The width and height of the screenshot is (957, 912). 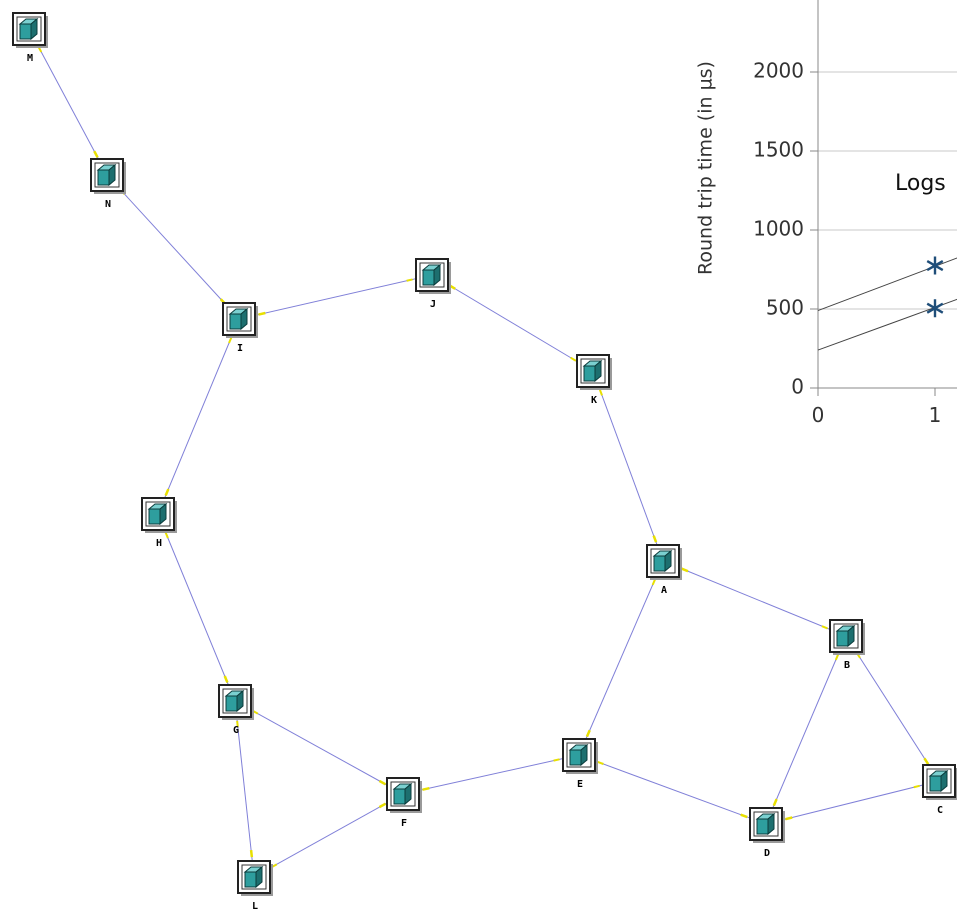 What do you see at coordinates (778, 2) in the screenshot?
I see `y-tick-label: 2500` at bounding box center [778, 2].